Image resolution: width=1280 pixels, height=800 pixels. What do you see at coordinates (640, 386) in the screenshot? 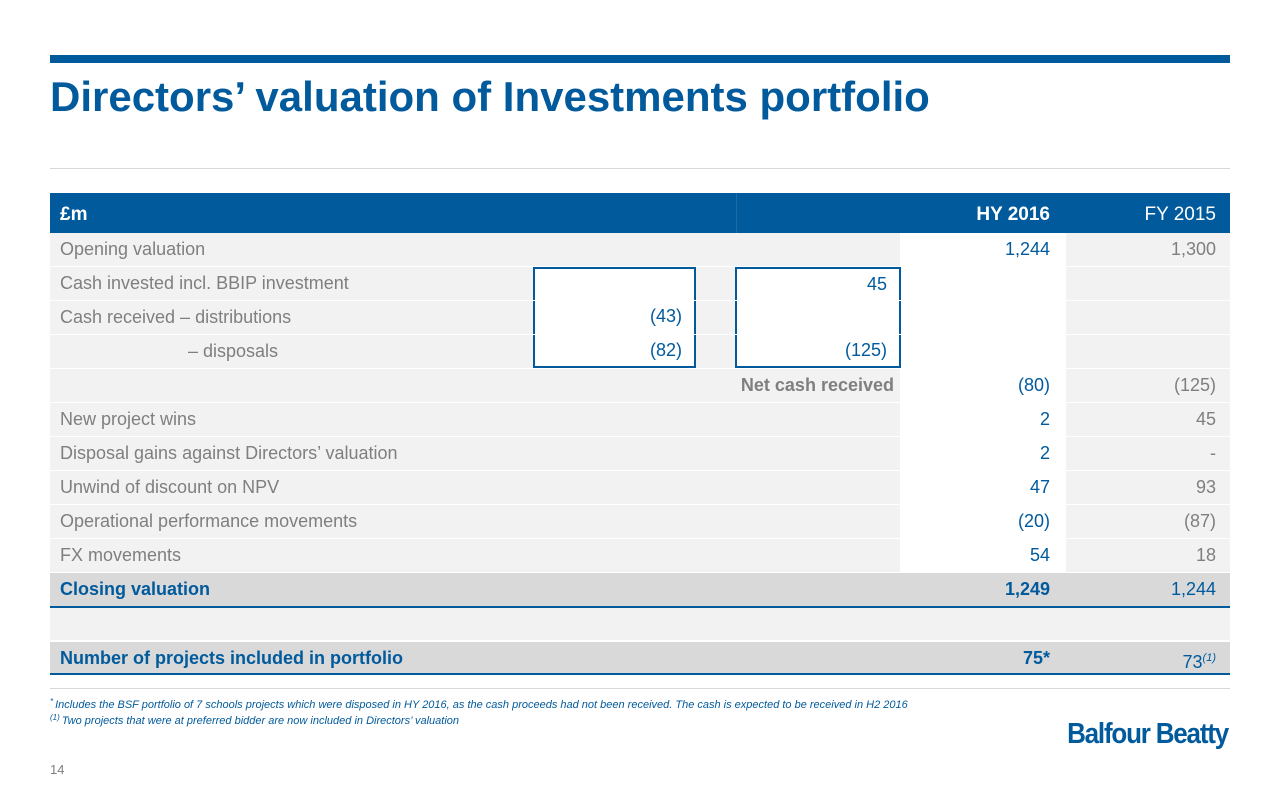
I see `row-net-cash-received: Net cash received (80) (125)` at bounding box center [640, 386].